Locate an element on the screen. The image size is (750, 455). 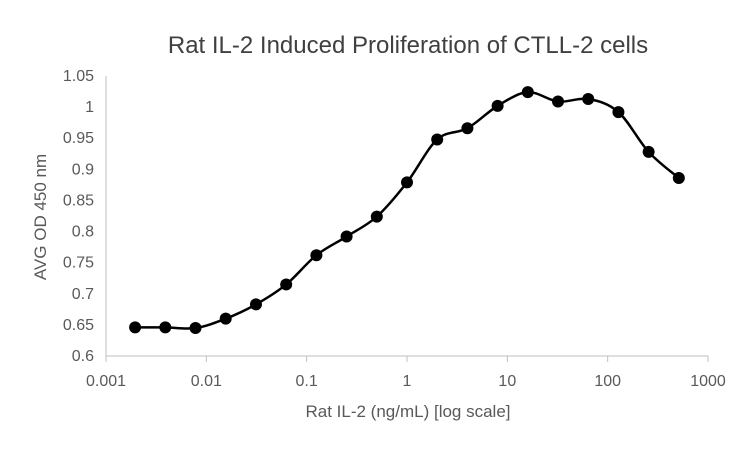
x-tick-label: 100 is located at coordinates (607, 381).